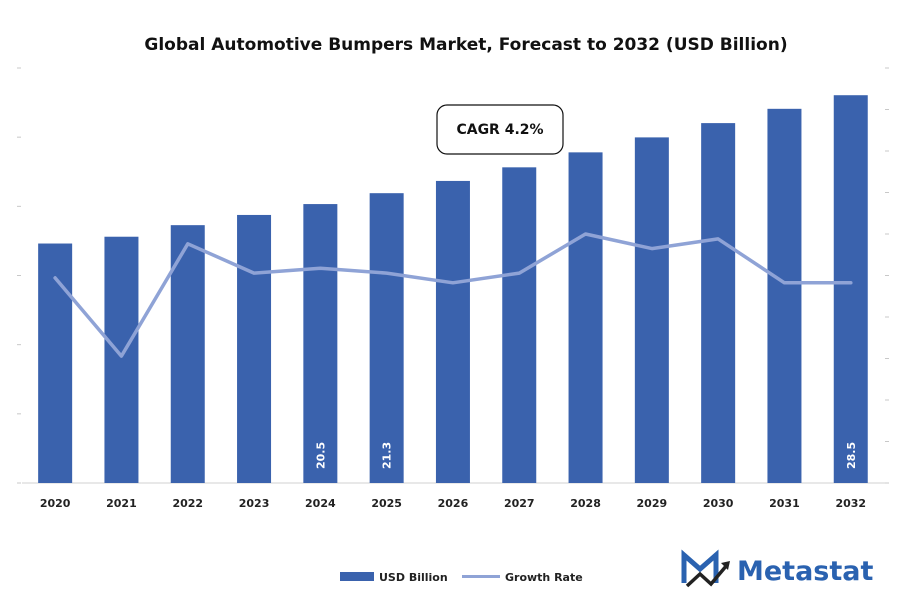 The height and width of the screenshot is (609, 901). What do you see at coordinates (850, 503) in the screenshot?
I see `x-tick-label-2032: 2032` at bounding box center [850, 503].